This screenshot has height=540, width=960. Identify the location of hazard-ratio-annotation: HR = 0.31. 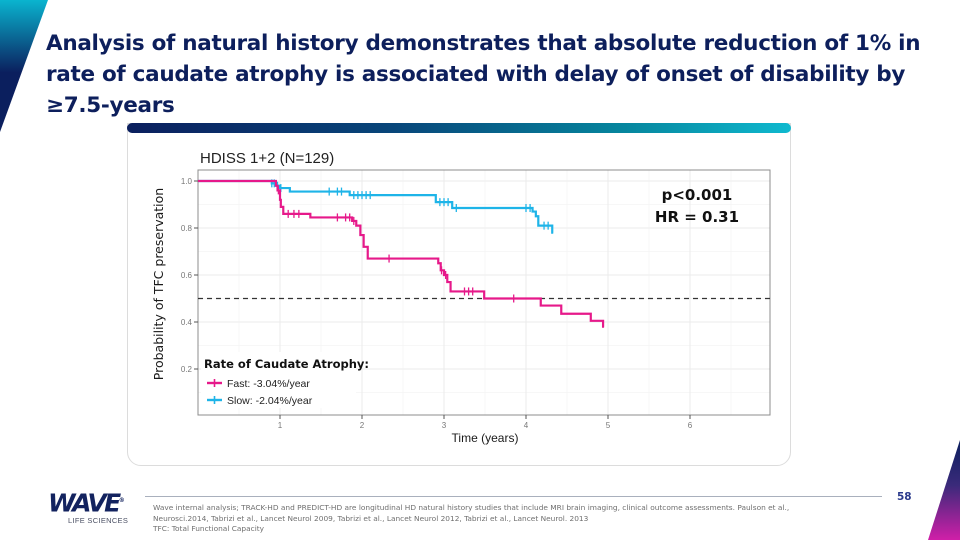
(697, 217).